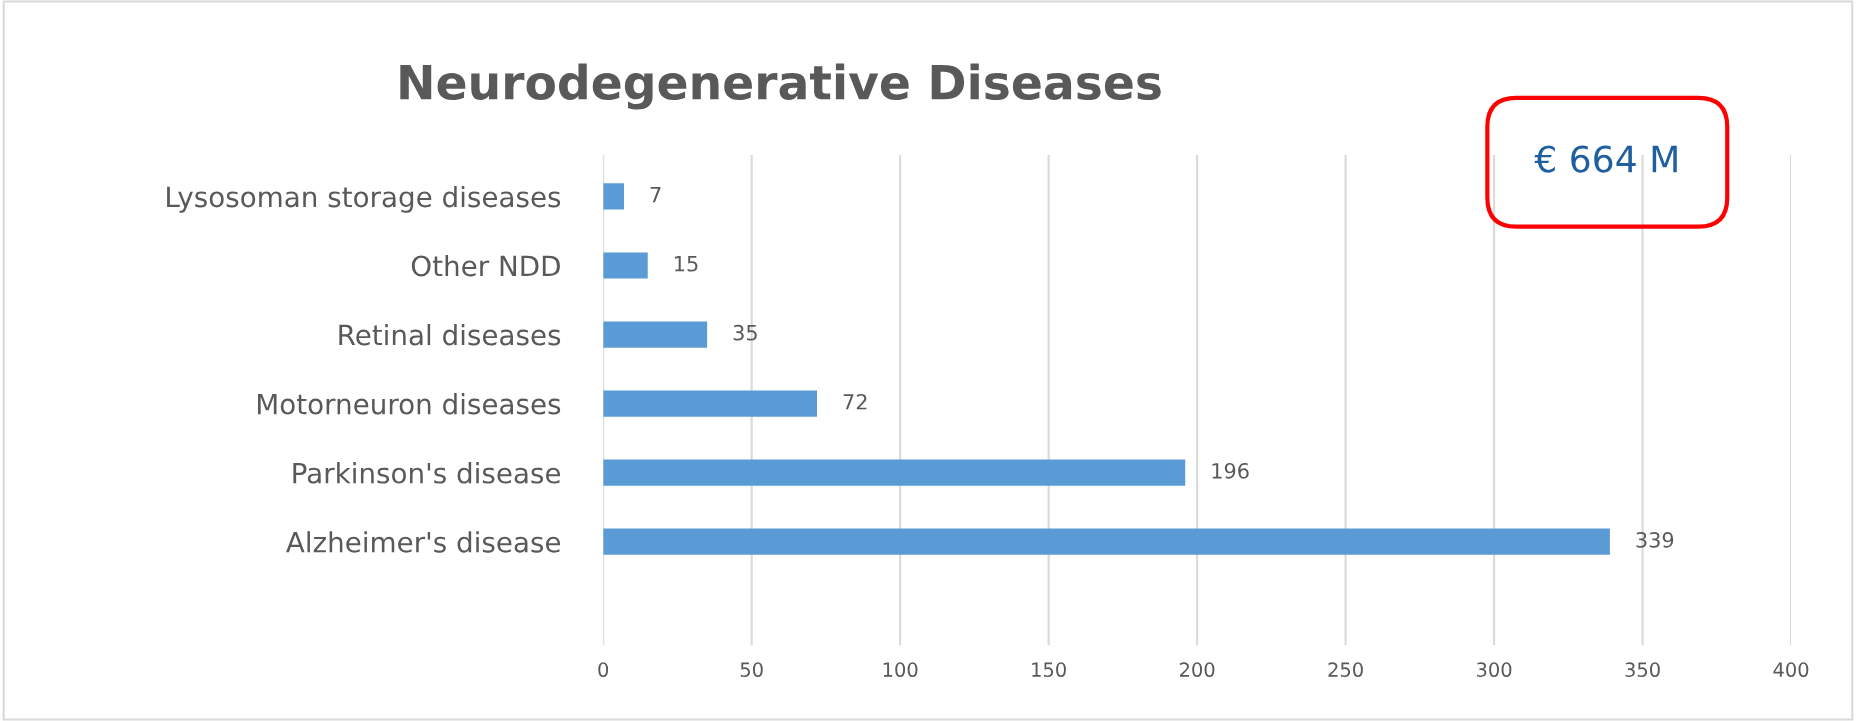 This screenshot has height=721, width=1856. I want to click on x-tick-label: 200, so click(1197, 670).